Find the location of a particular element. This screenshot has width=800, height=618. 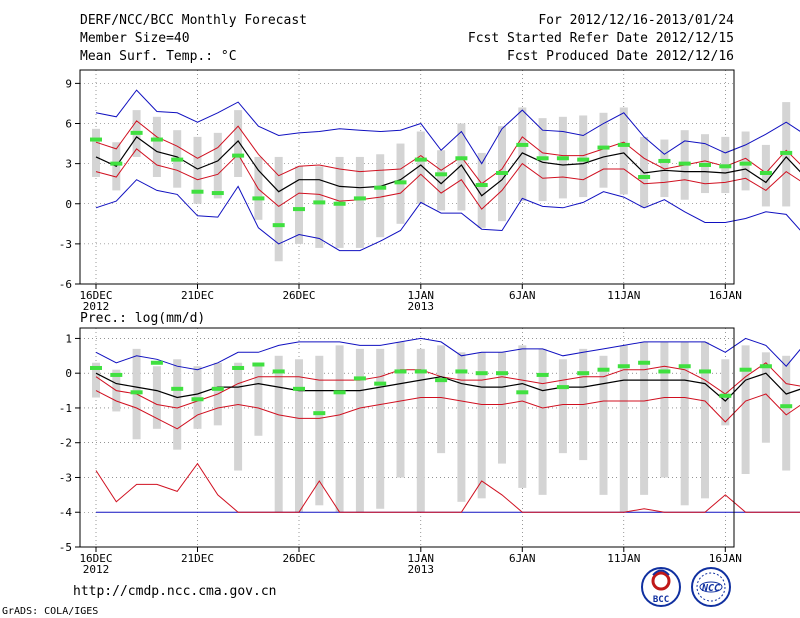

prec-xtick-year: 2012 is located at coordinates (96, 569).